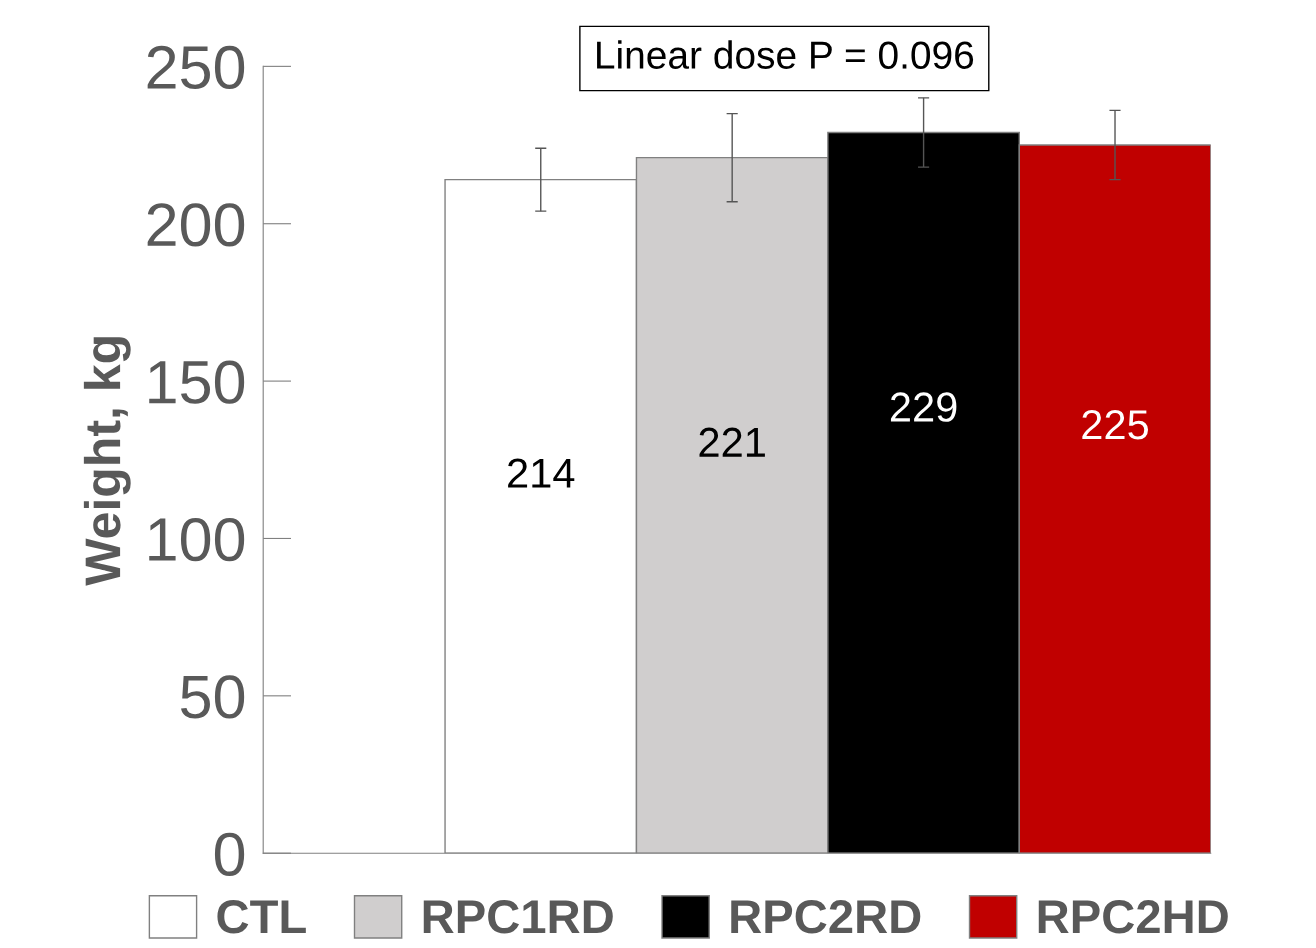  I want to click on legend-label: RPC1RD, so click(518, 917).